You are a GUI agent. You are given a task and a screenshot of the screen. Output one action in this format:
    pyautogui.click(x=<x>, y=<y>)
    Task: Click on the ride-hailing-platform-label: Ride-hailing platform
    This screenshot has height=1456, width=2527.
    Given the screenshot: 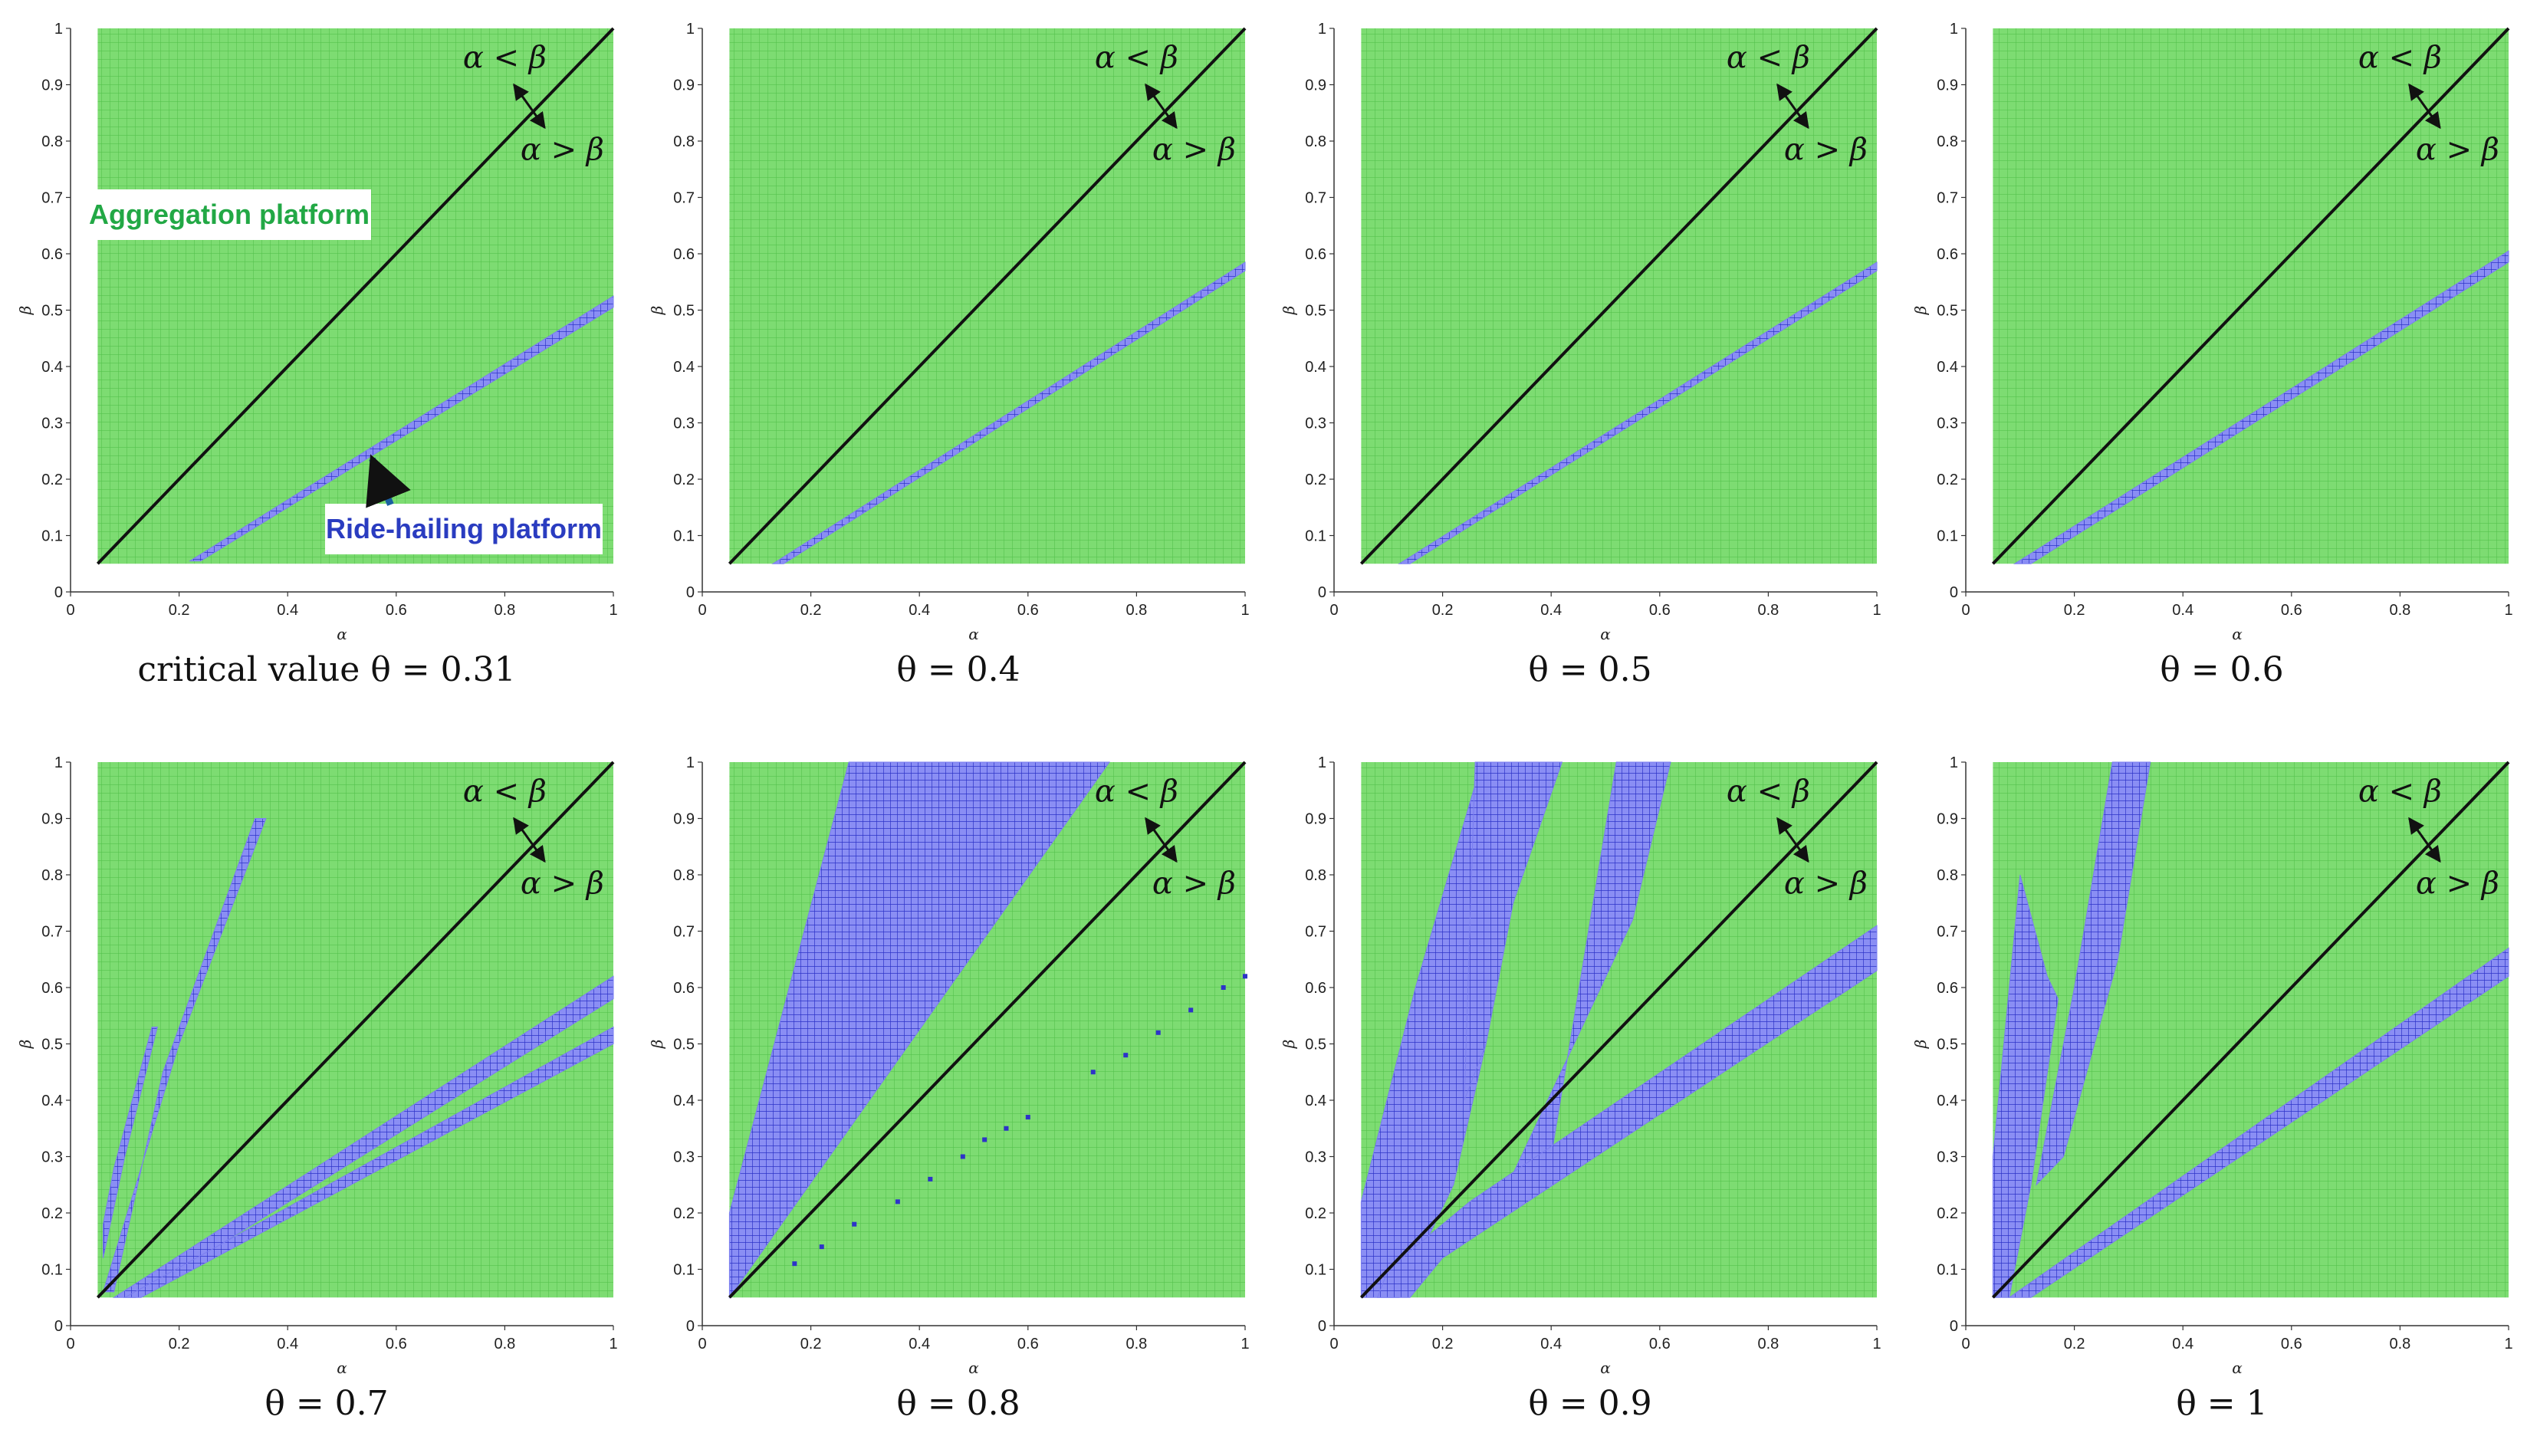 What is the action you would take?
    pyautogui.click(x=464, y=528)
    